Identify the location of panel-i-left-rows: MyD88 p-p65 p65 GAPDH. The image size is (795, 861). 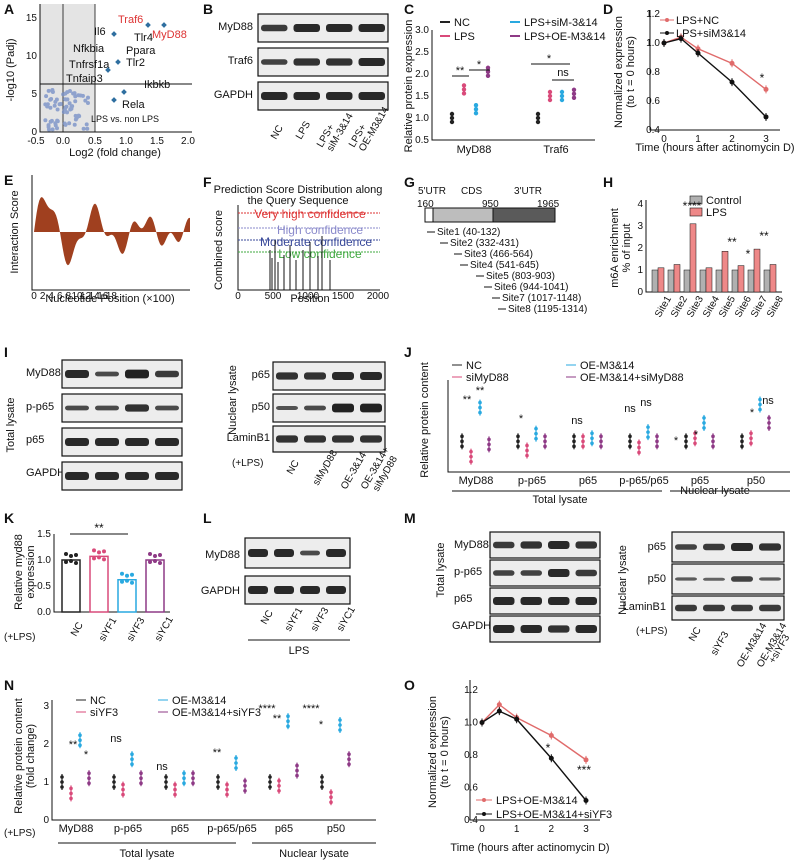
(45, 423).